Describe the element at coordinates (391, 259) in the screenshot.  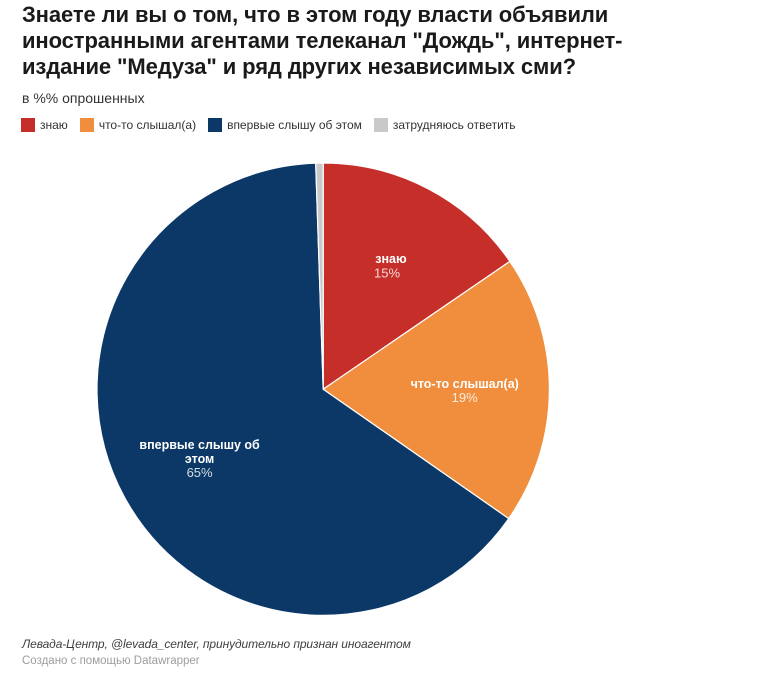
I see `svg-text: знаю` at that location.